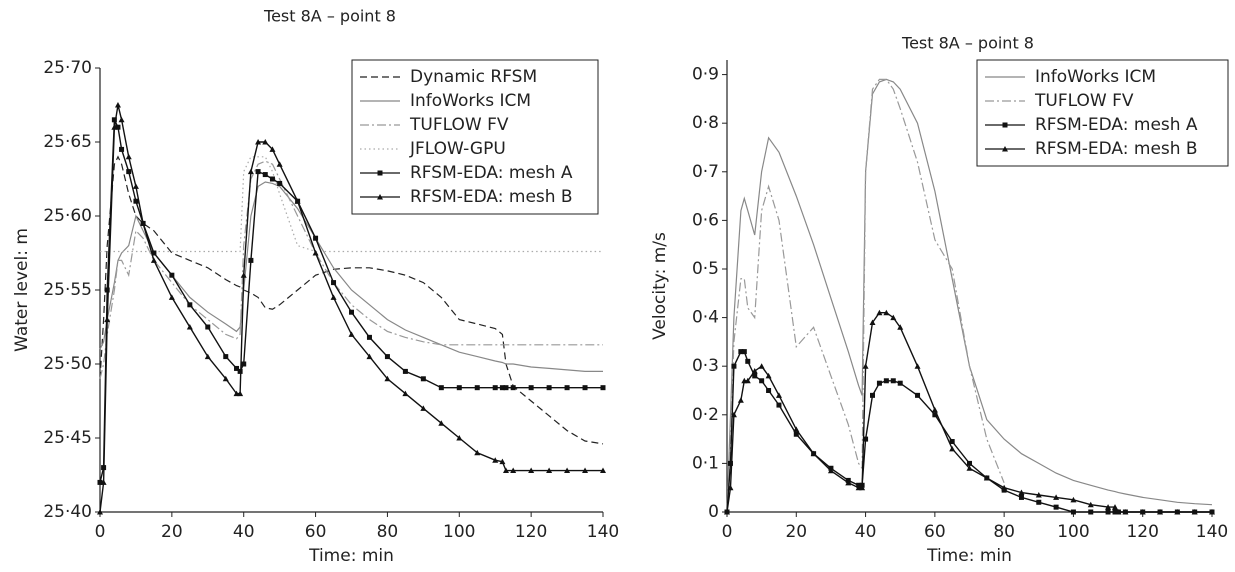 This screenshot has width=1235, height=572. Describe the element at coordinates (1004, 532) in the screenshot. I see `x-tick-label: 80` at that location.